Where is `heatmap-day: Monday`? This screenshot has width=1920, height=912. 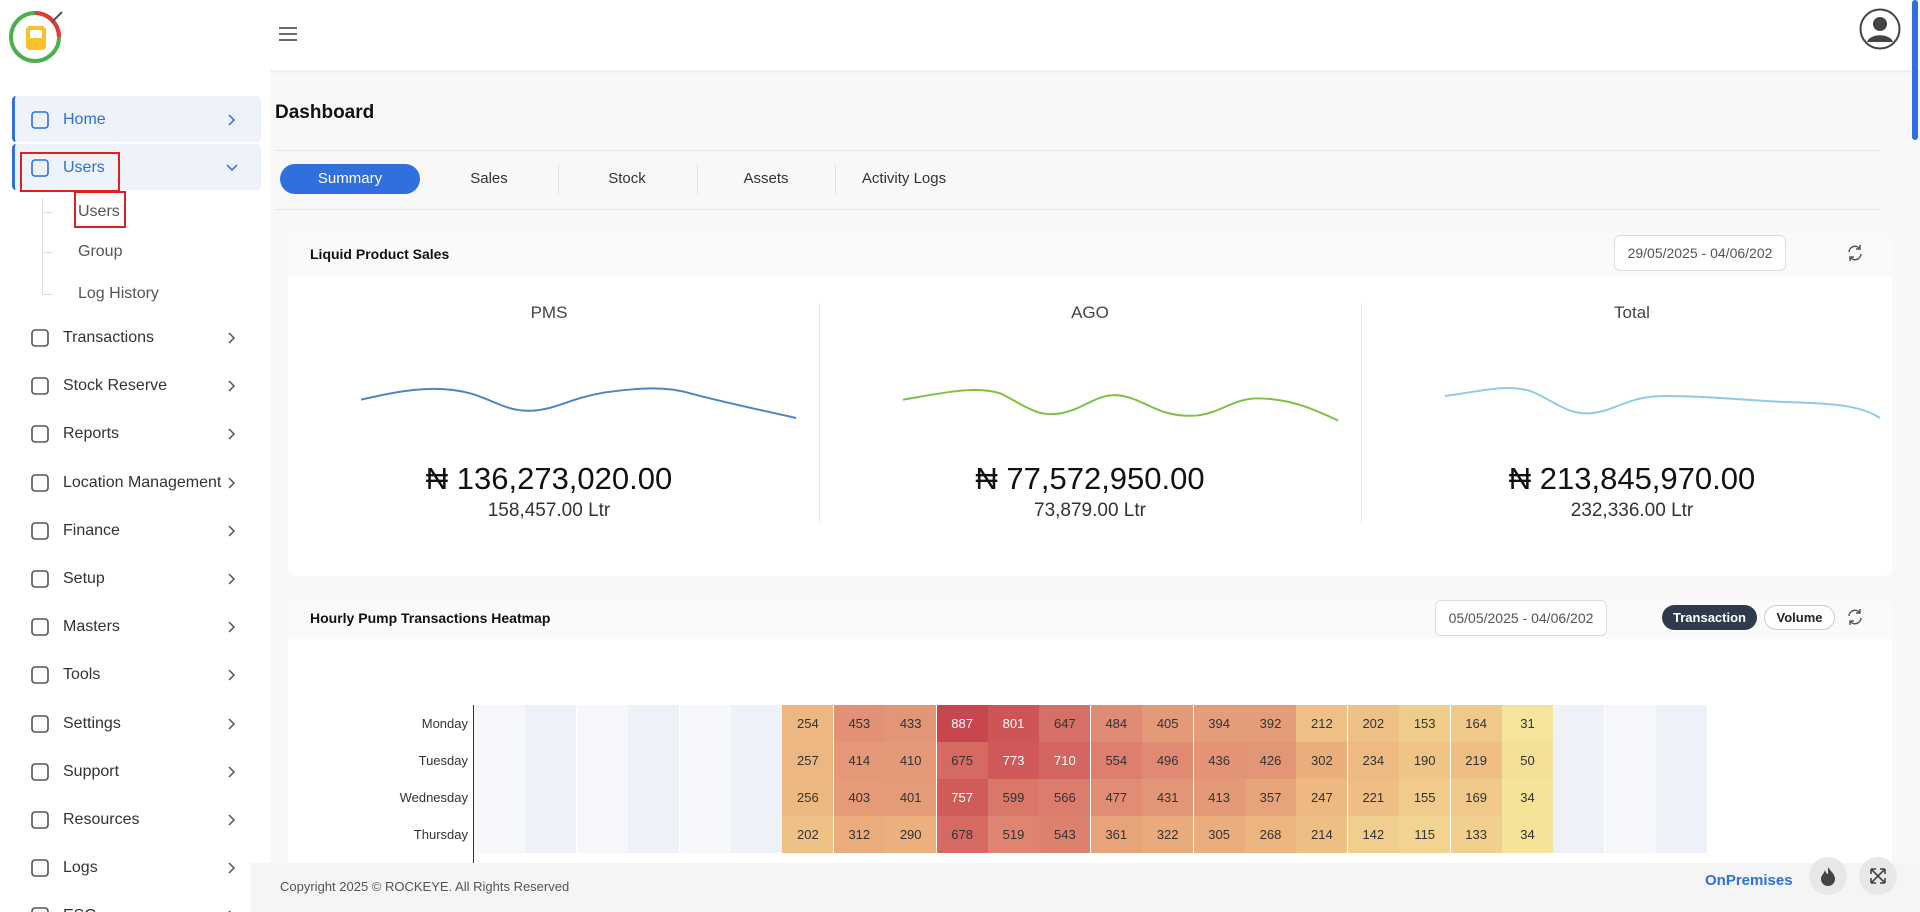
heatmap-day: Monday is located at coordinates (444, 723).